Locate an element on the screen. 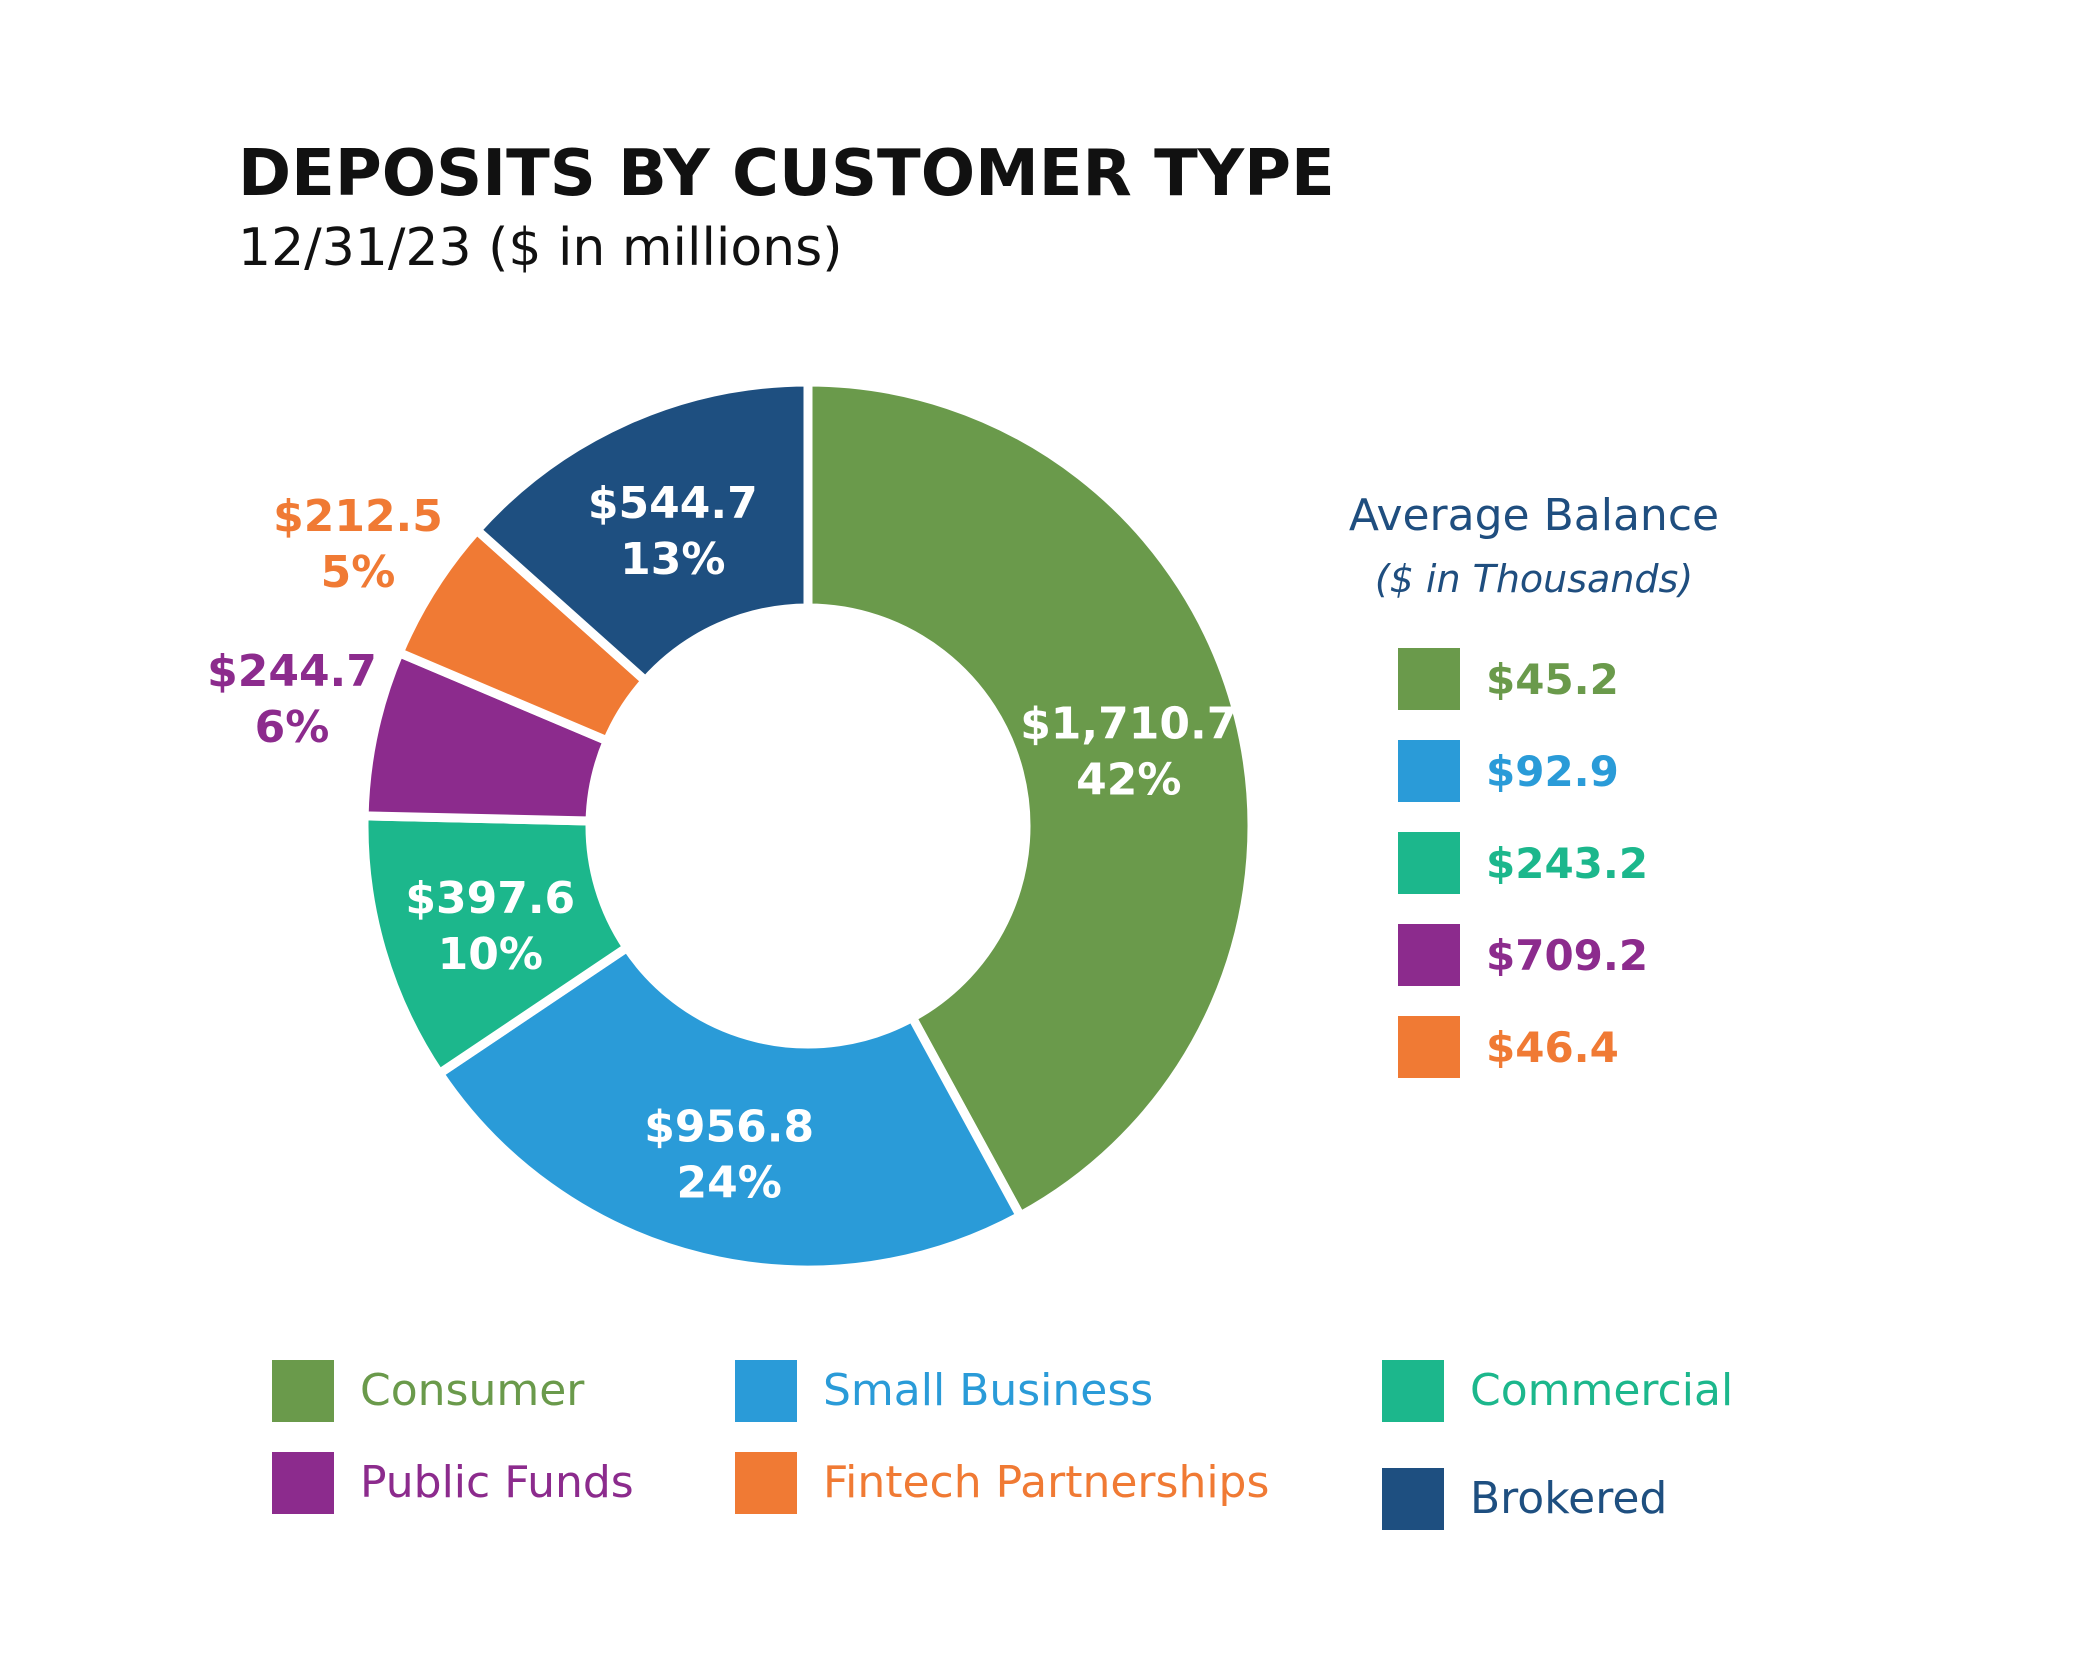 This screenshot has height=1667, width=2094. slice-percent-label: 6% is located at coordinates (292, 727).